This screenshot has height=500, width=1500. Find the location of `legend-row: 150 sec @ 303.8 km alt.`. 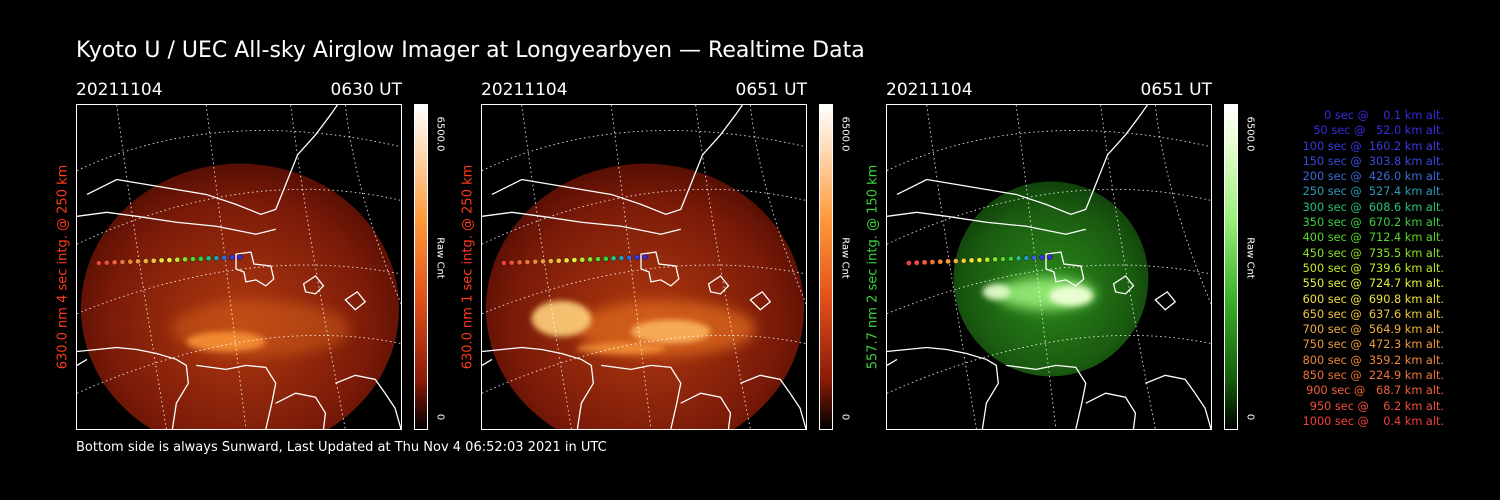

legend-row: 150 sec @ 303.8 km alt. is located at coordinates (1373, 161).